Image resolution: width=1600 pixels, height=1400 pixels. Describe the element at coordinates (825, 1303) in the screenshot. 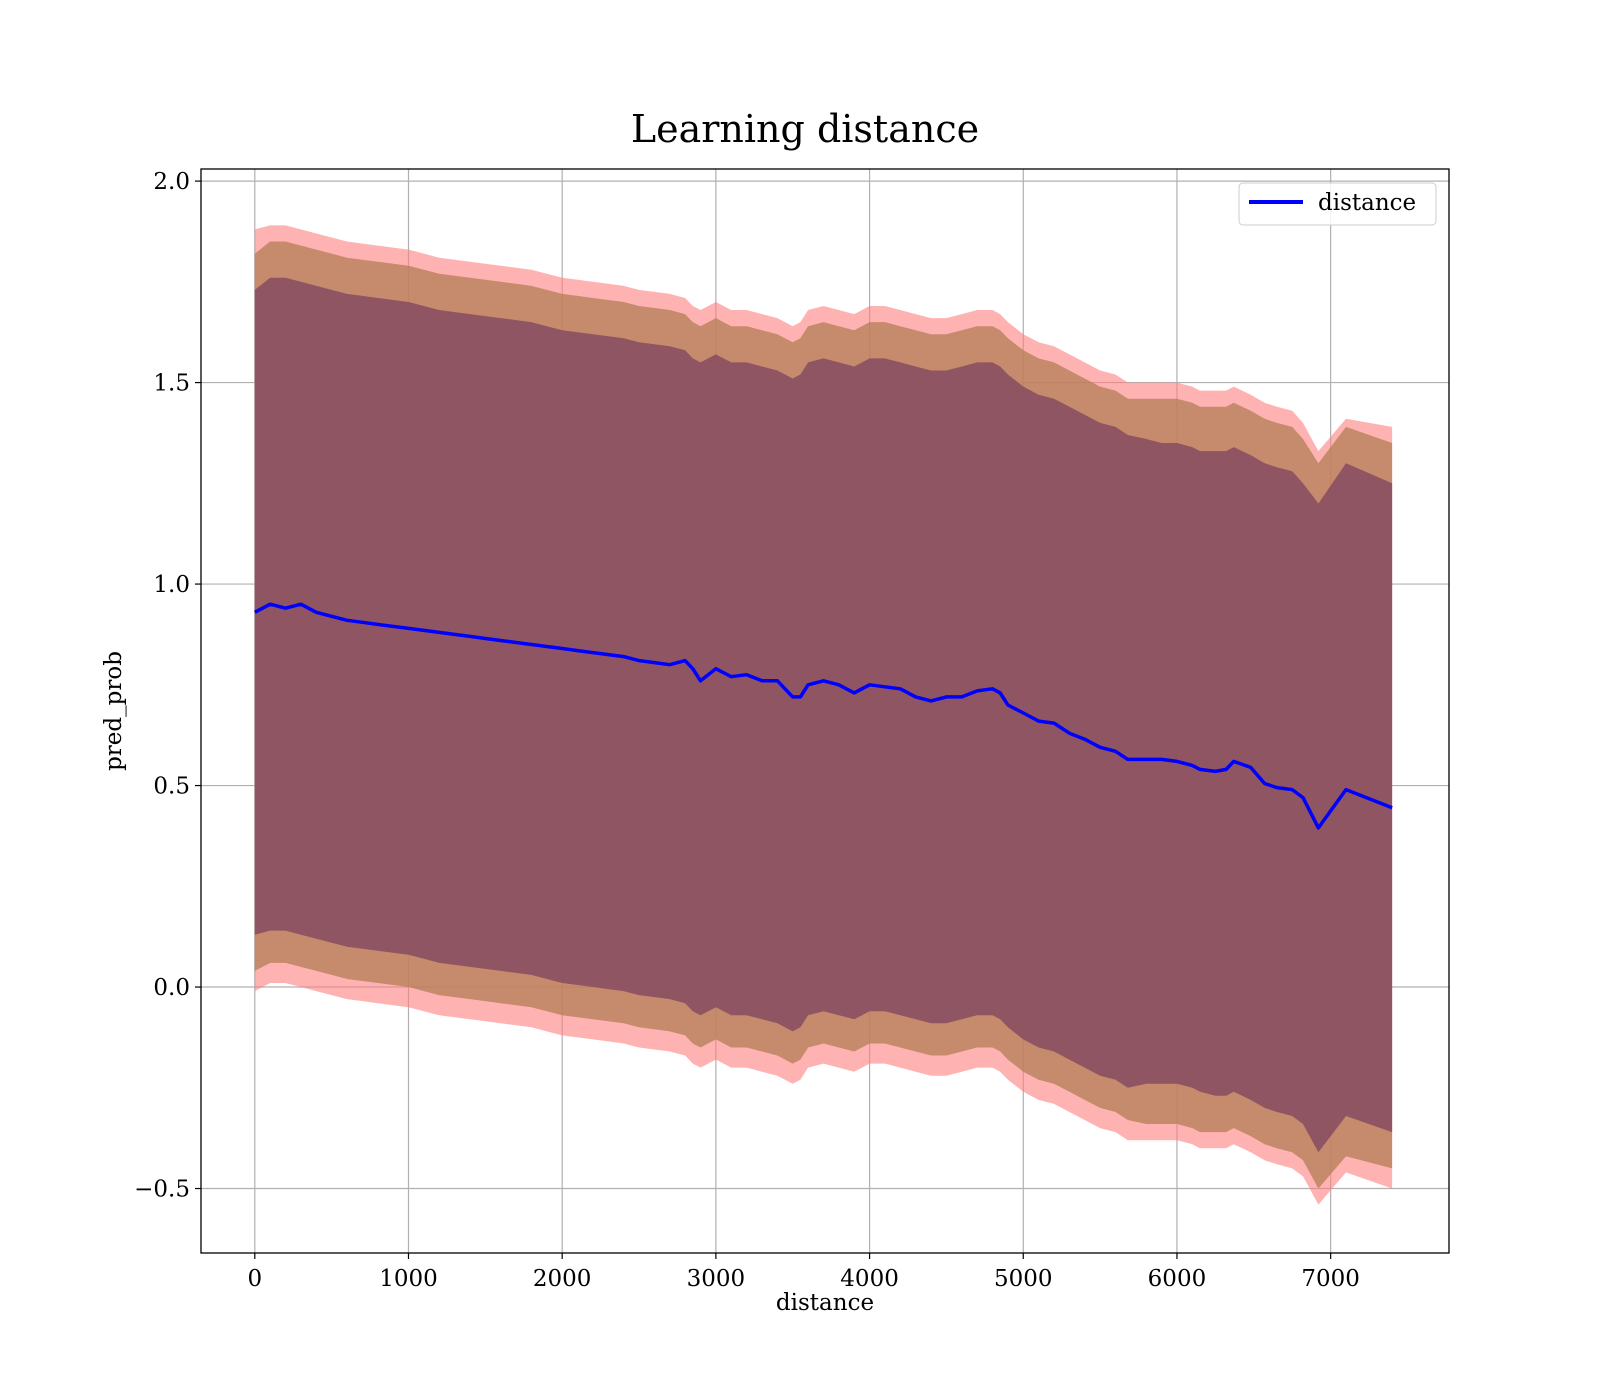

I see `x-axis-label: distance` at that location.